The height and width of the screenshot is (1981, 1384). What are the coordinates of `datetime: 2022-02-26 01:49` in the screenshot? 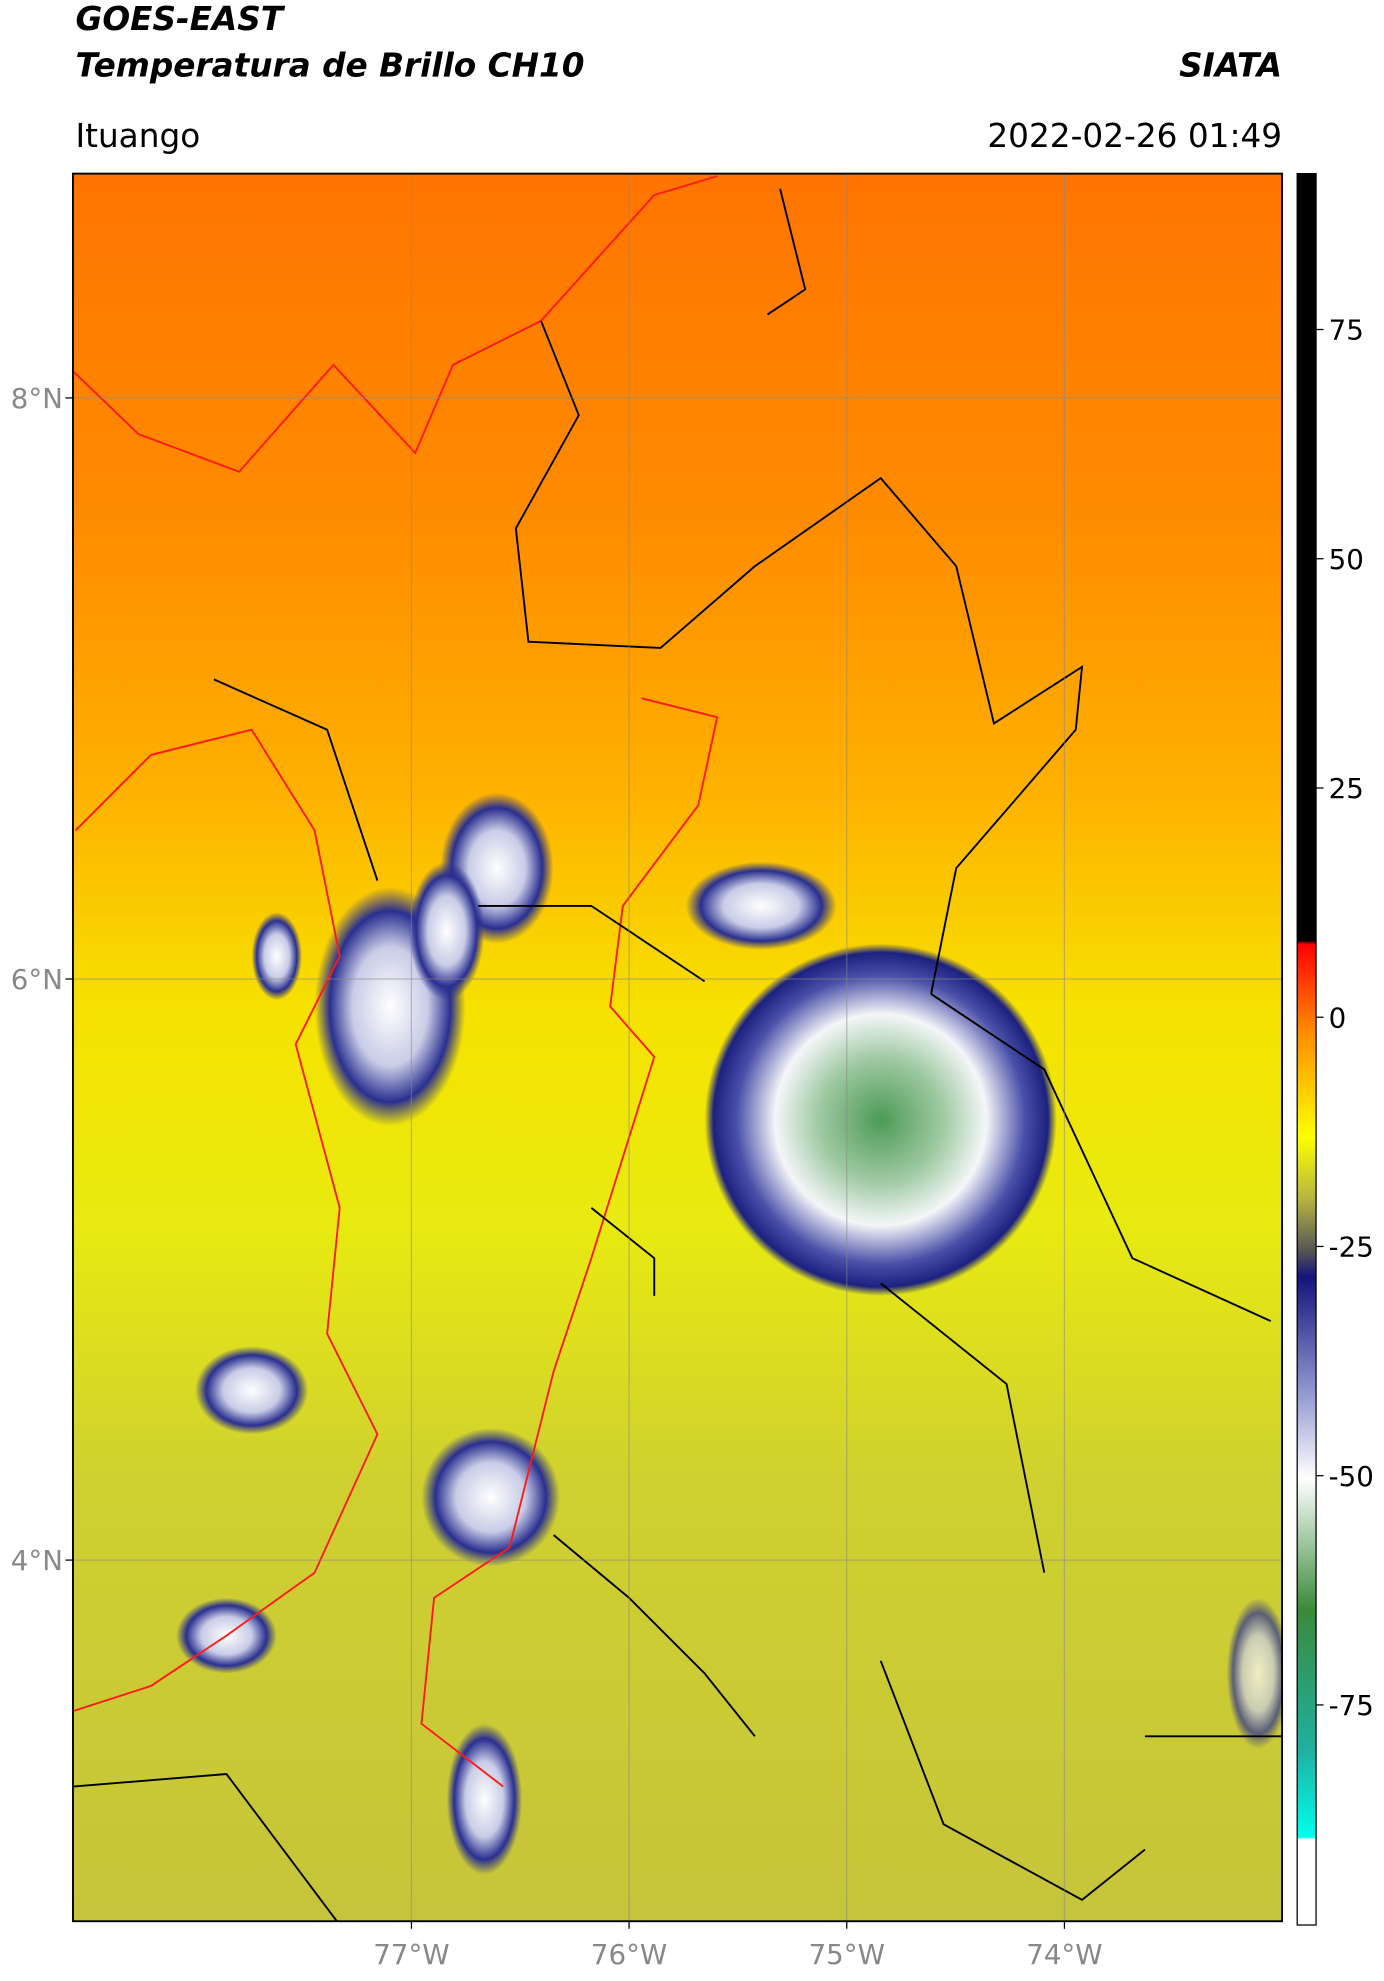 It's located at (1134, 136).